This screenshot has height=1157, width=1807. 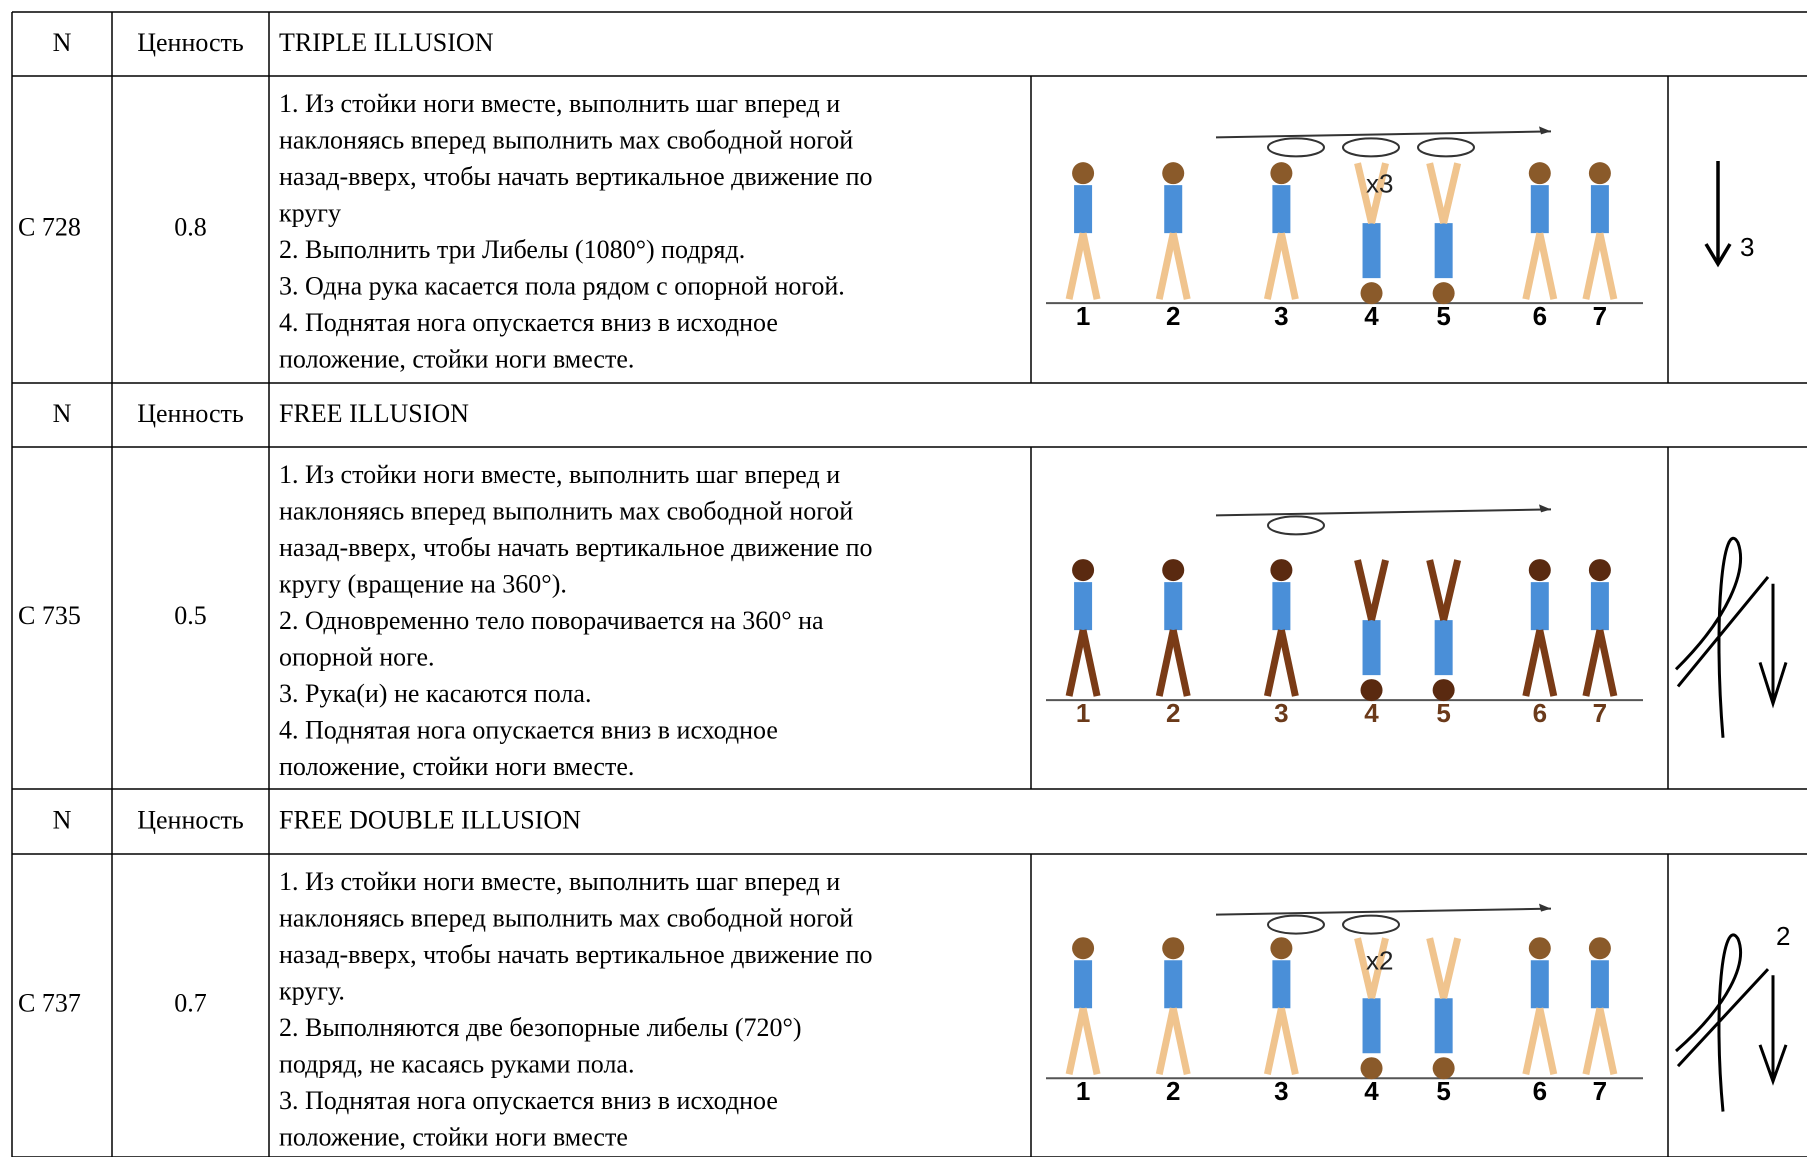 What do you see at coordinates (190, 615) in the screenshot?
I see `element-value: 0.5` at bounding box center [190, 615].